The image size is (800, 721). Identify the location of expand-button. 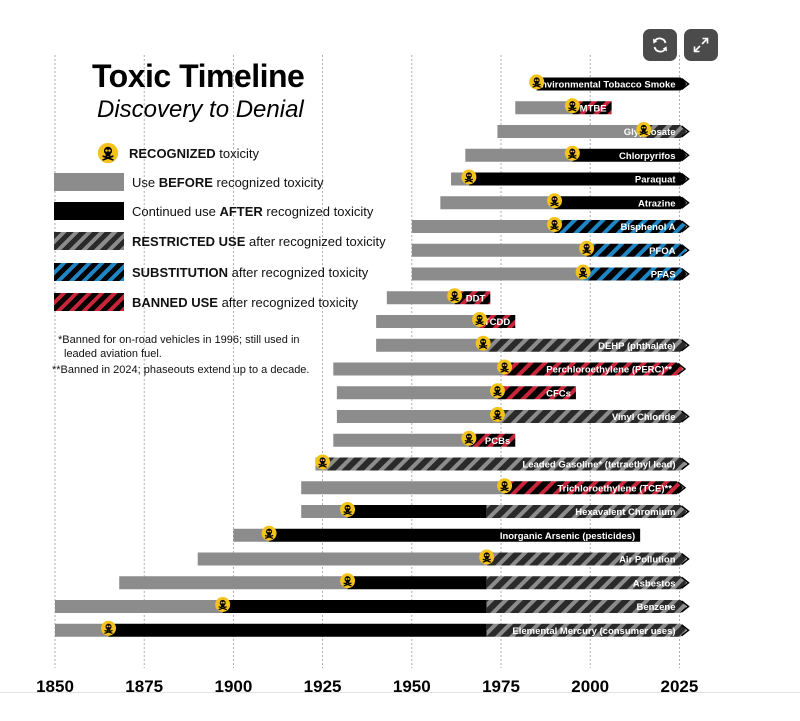
(701, 45).